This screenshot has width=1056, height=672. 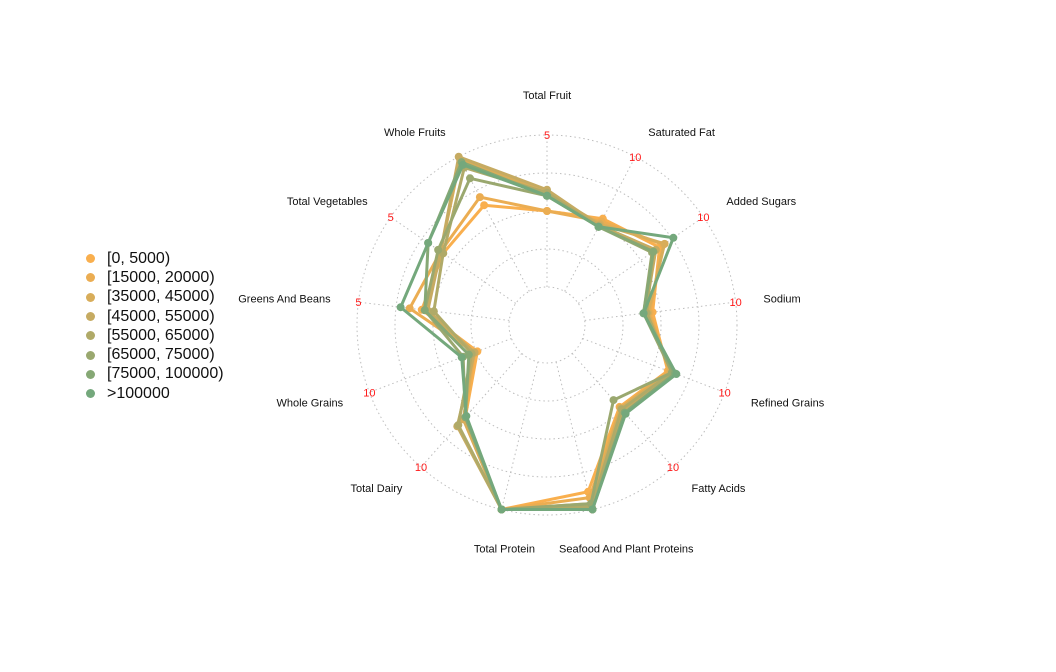 What do you see at coordinates (626, 549) in the screenshot?
I see `category-label: Seafood And Plant Proteins` at bounding box center [626, 549].